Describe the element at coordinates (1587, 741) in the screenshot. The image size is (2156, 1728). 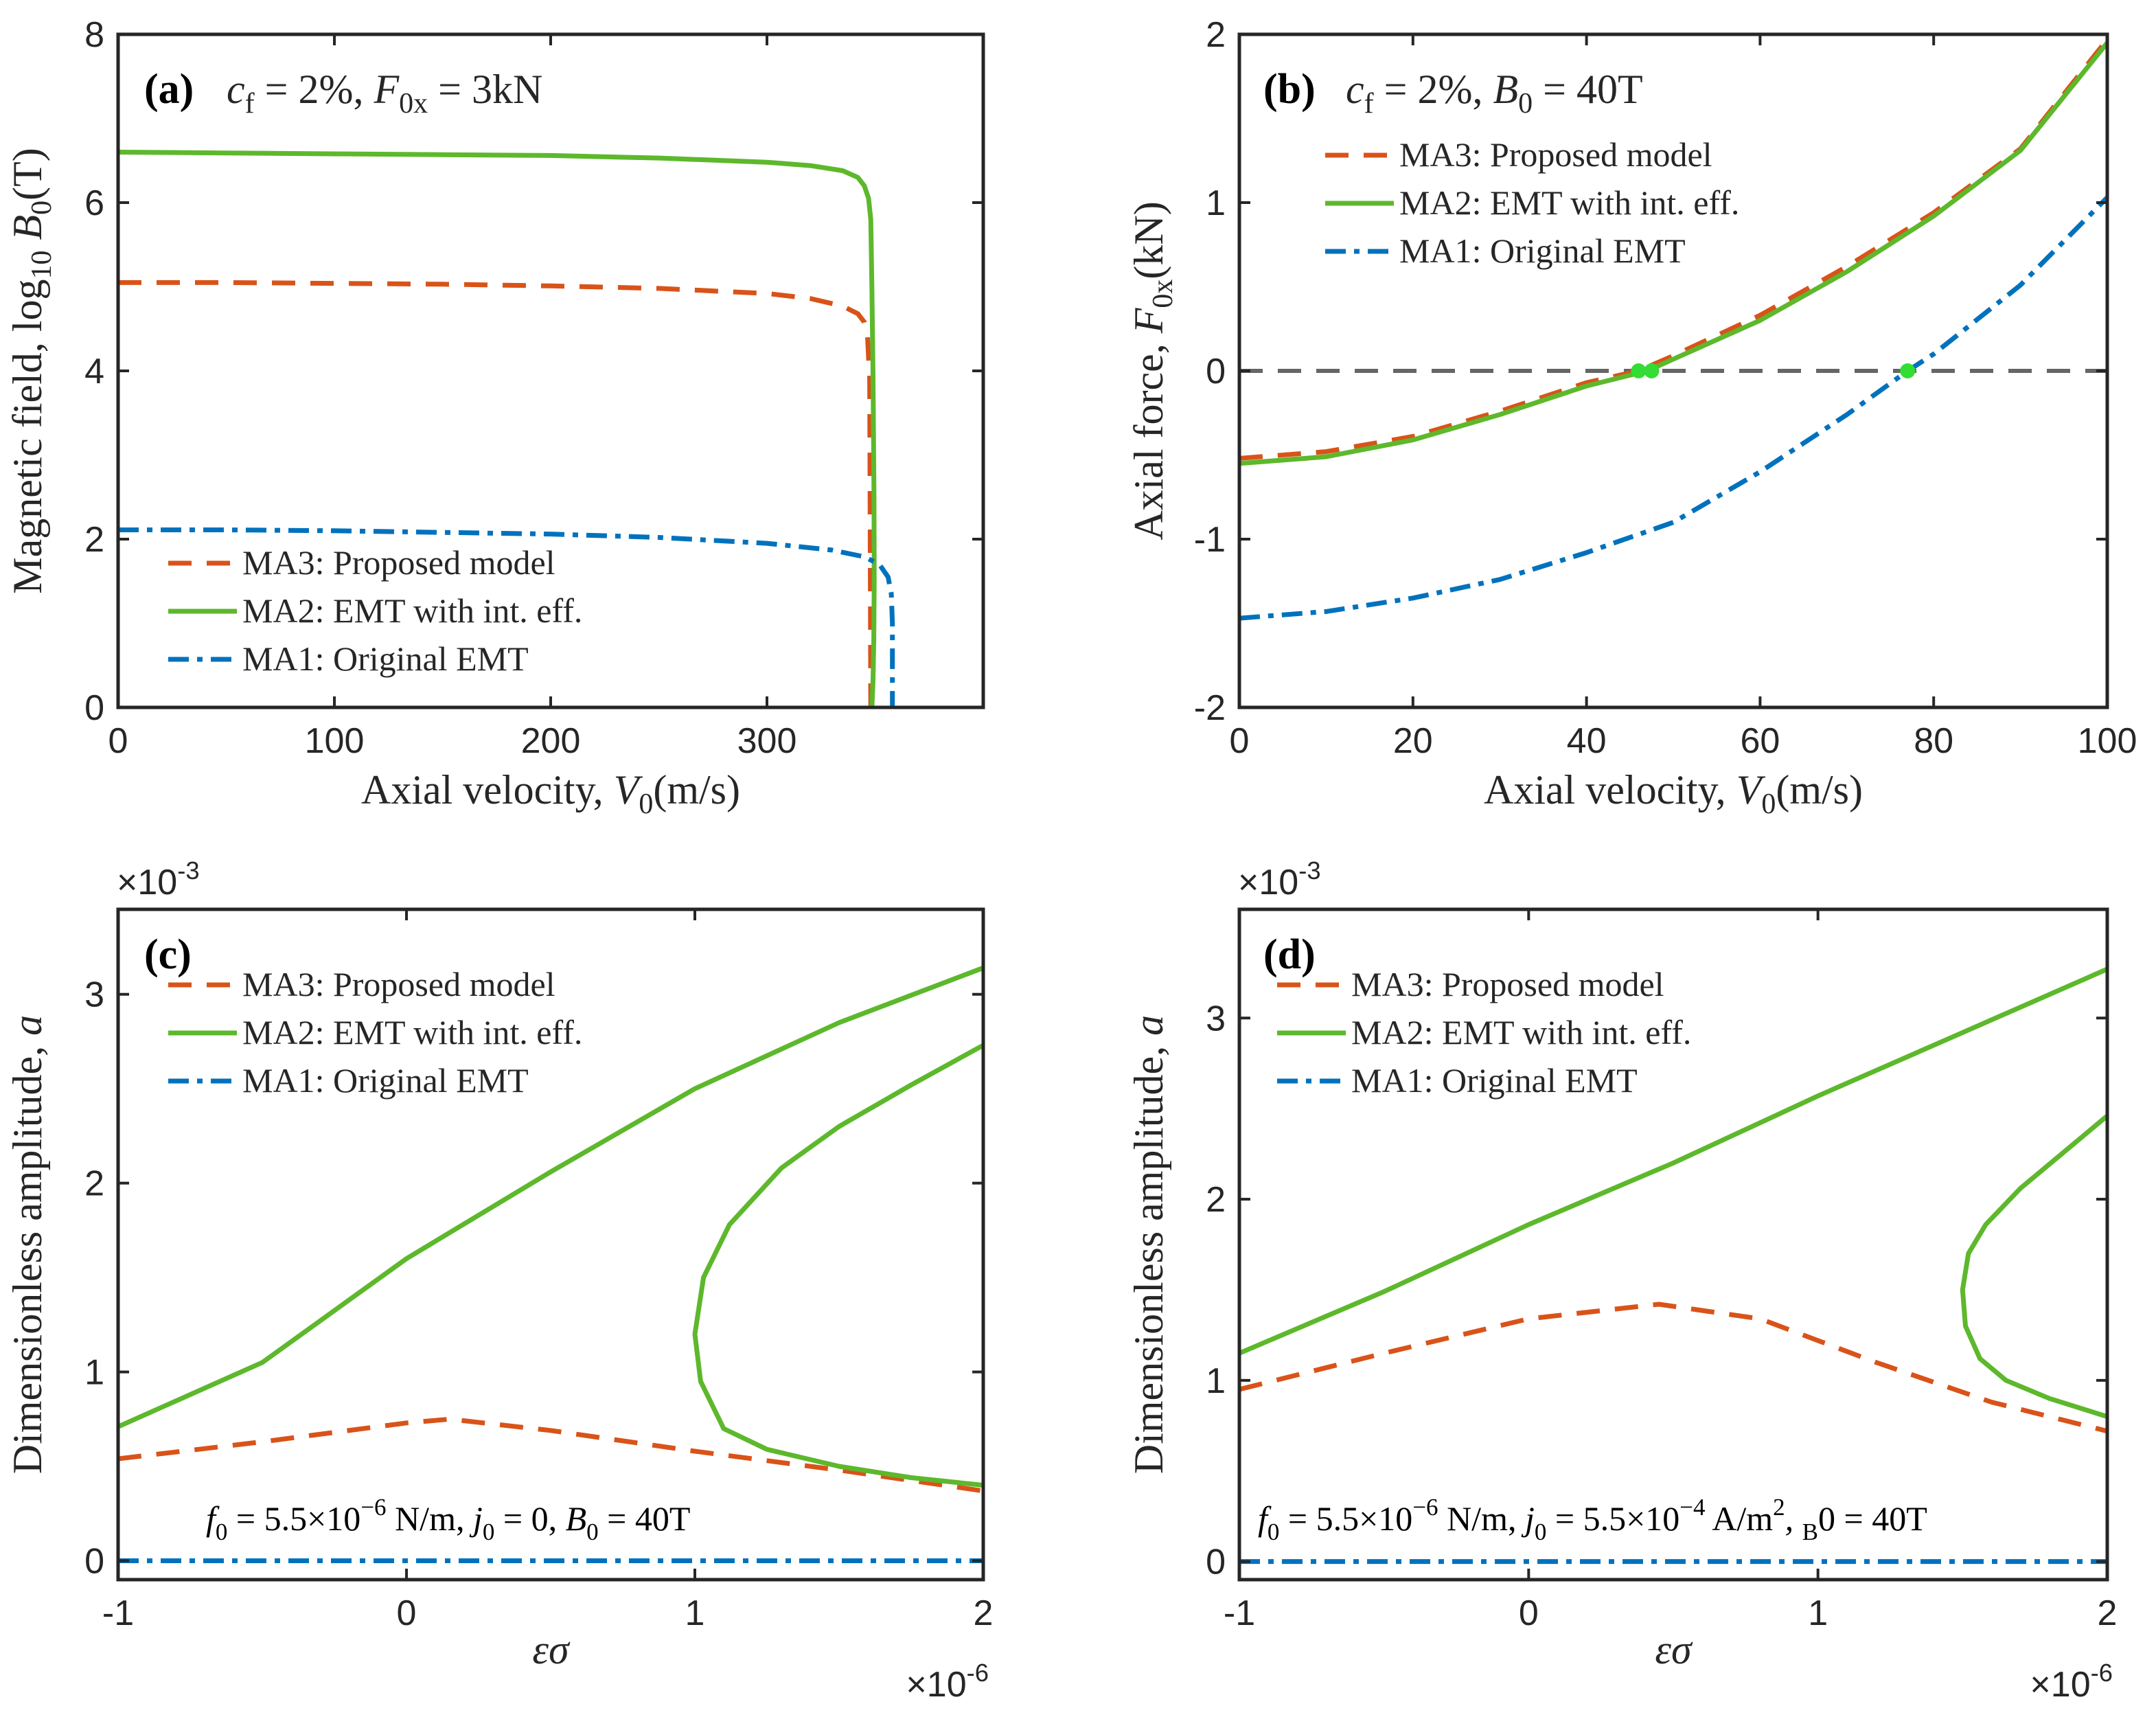
I see `x-tick-label: 40` at that location.